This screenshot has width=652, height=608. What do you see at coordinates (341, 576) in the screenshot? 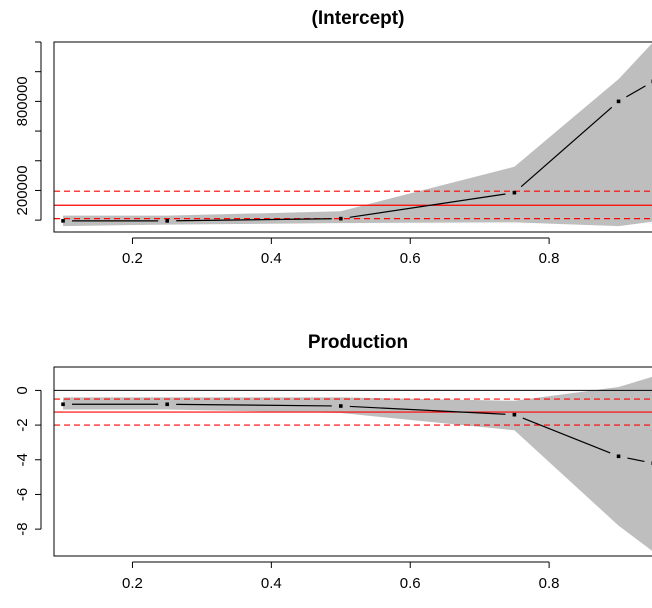
I see `x-axis-production: 0.2 0.4 0.6 0.8` at bounding box center [341, 576].